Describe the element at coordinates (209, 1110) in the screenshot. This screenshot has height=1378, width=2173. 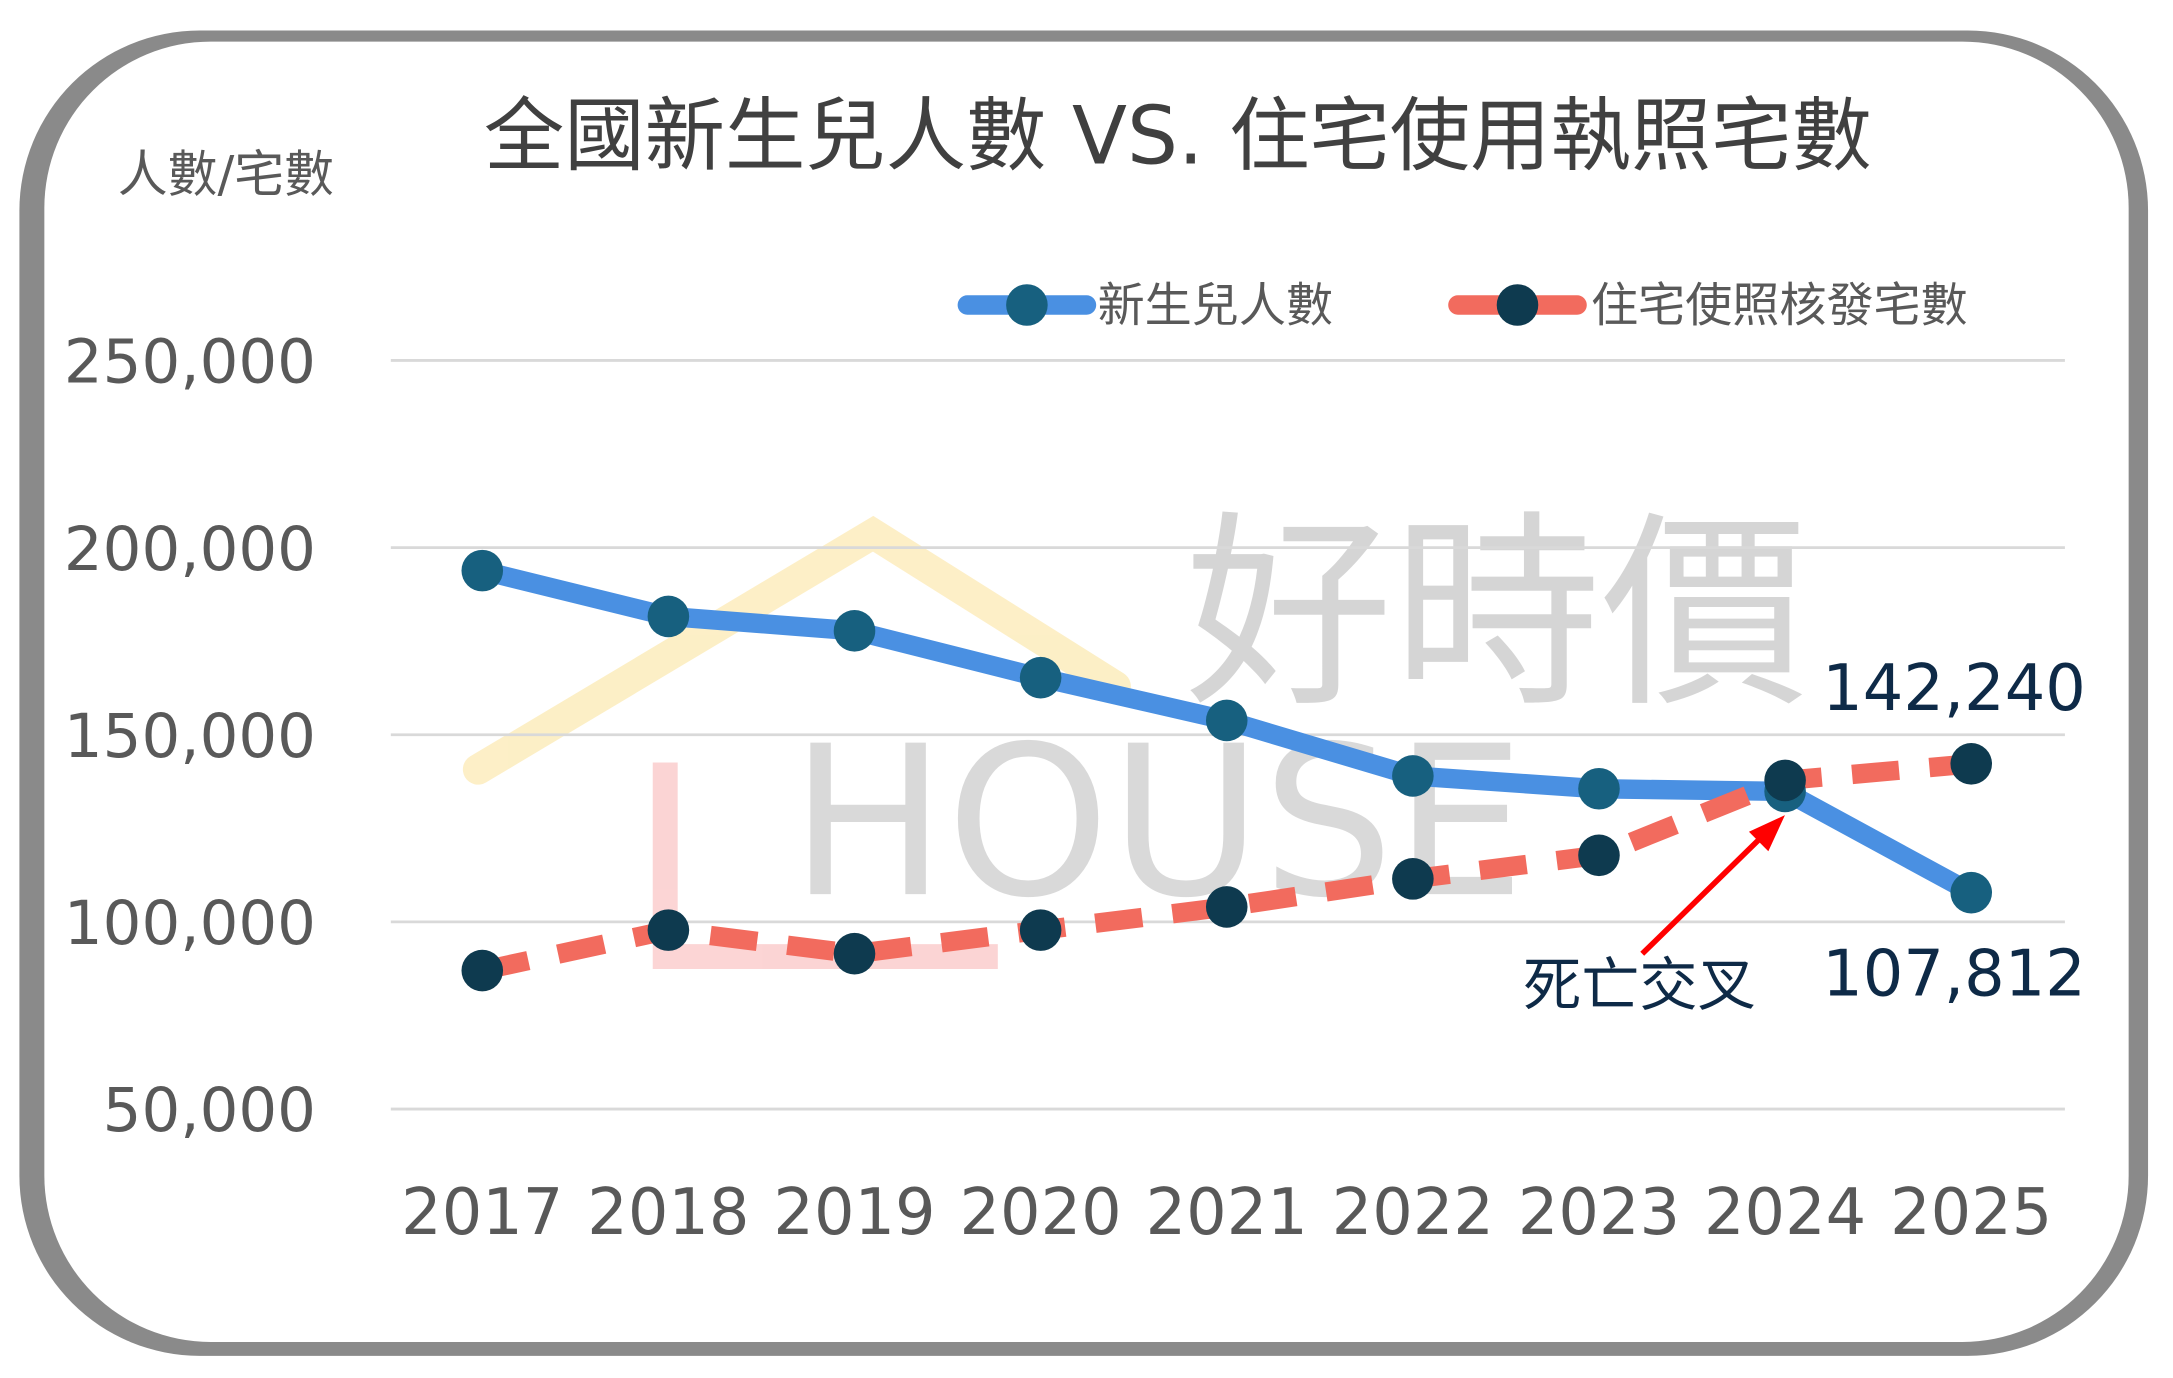
I see `y-tick-label: 50,000` at that location.